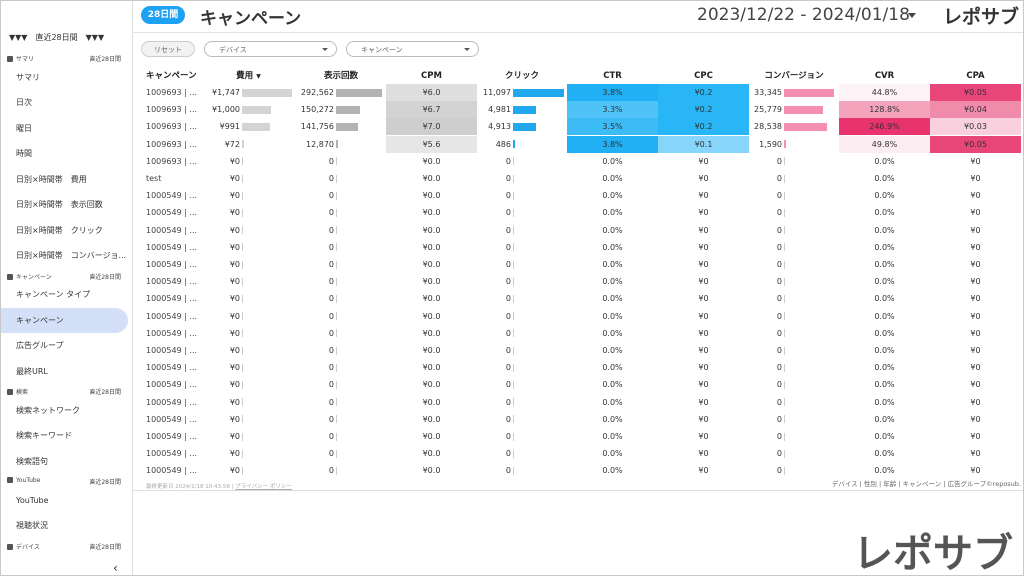 This screenshot has width=1024, height=576. I want to click on sort-indicator: ▼, so click(258, 76).